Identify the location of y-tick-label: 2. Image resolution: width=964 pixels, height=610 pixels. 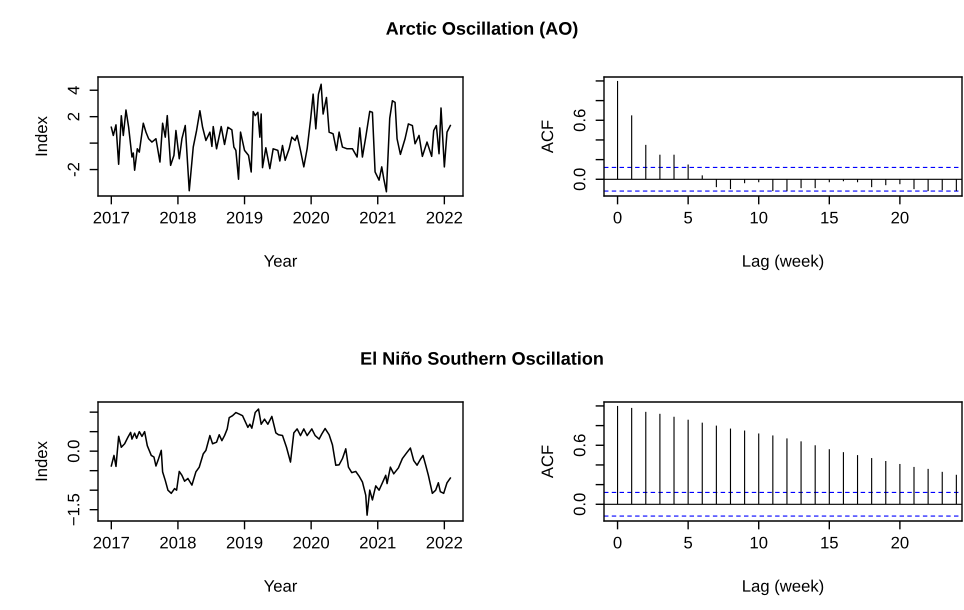
(74, 116).